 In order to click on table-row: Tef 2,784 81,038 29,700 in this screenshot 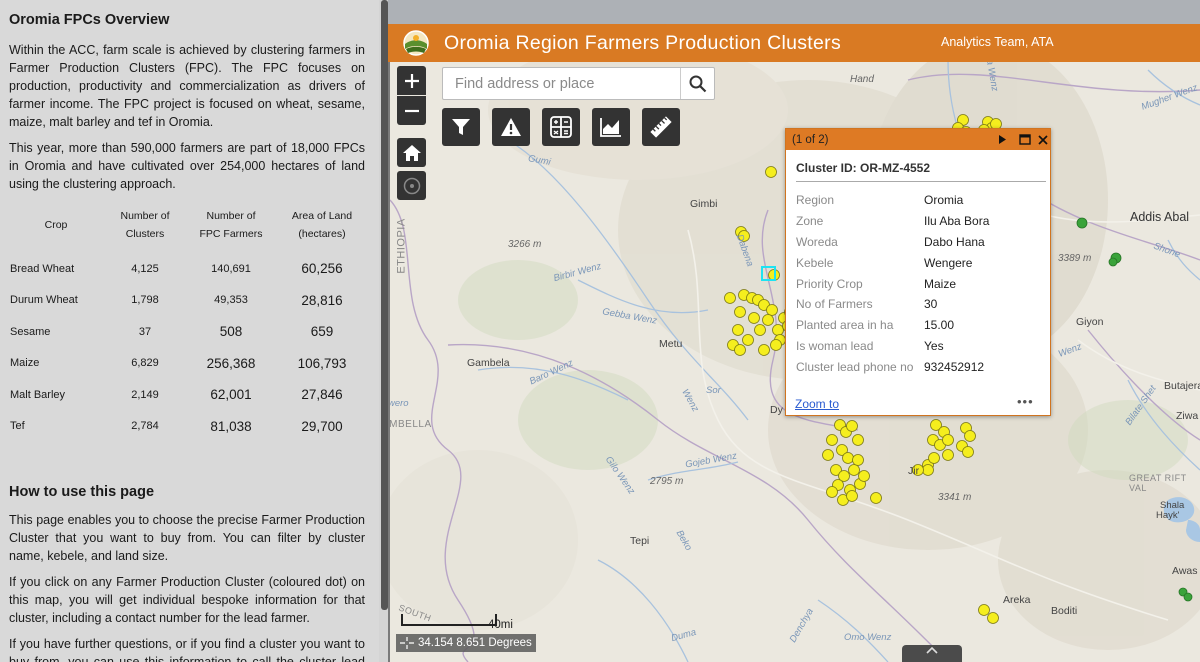, I will do `click(189, 427)`.